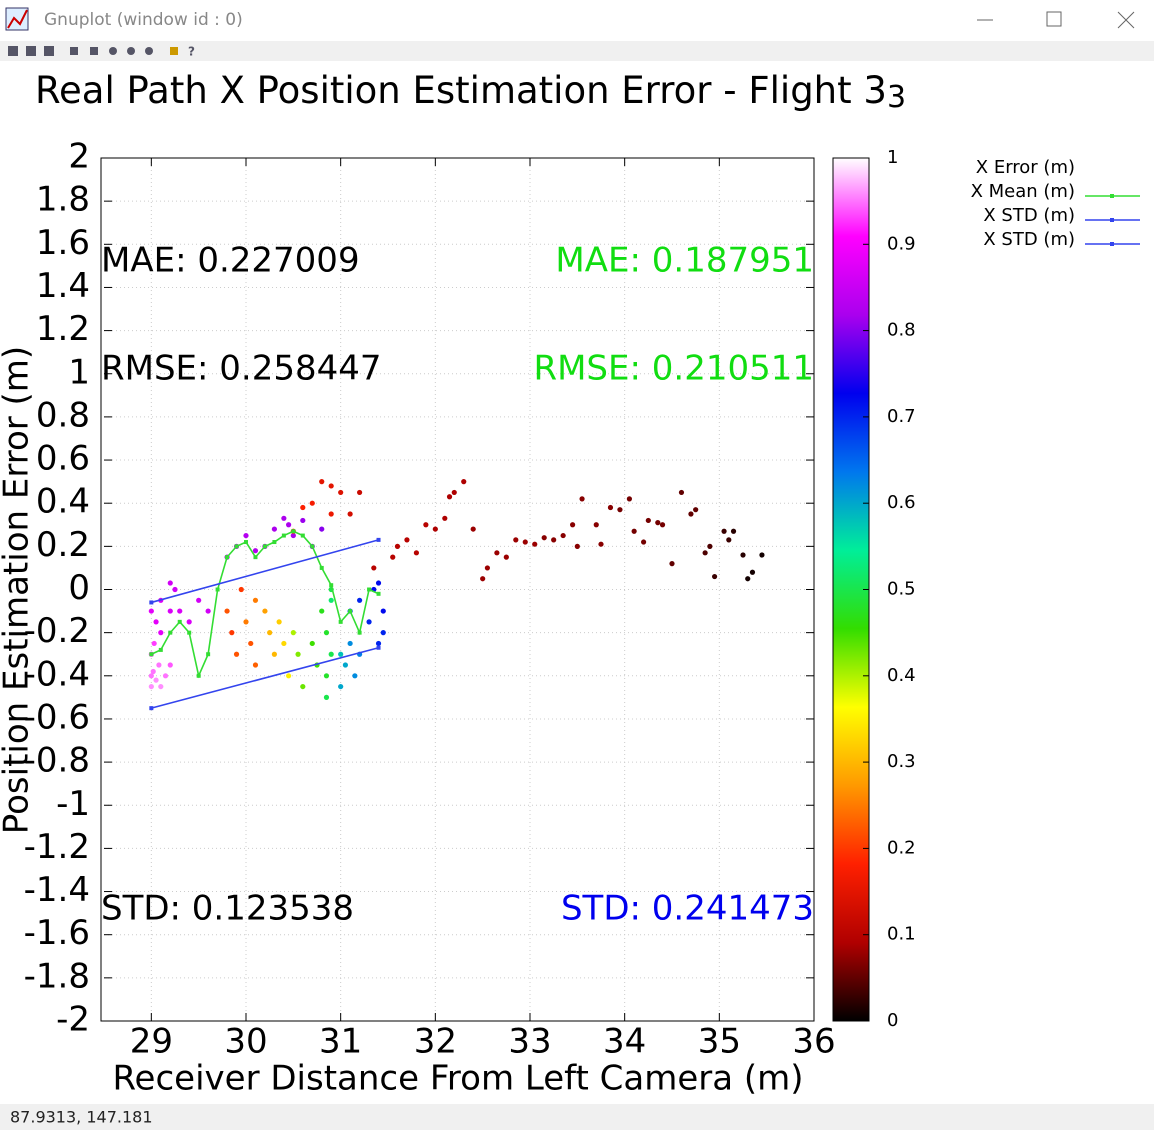 The width and height of the screenshot is (1154, 1134). I want to click on colorbar-tick-label: 0.3, so click(901, 761).